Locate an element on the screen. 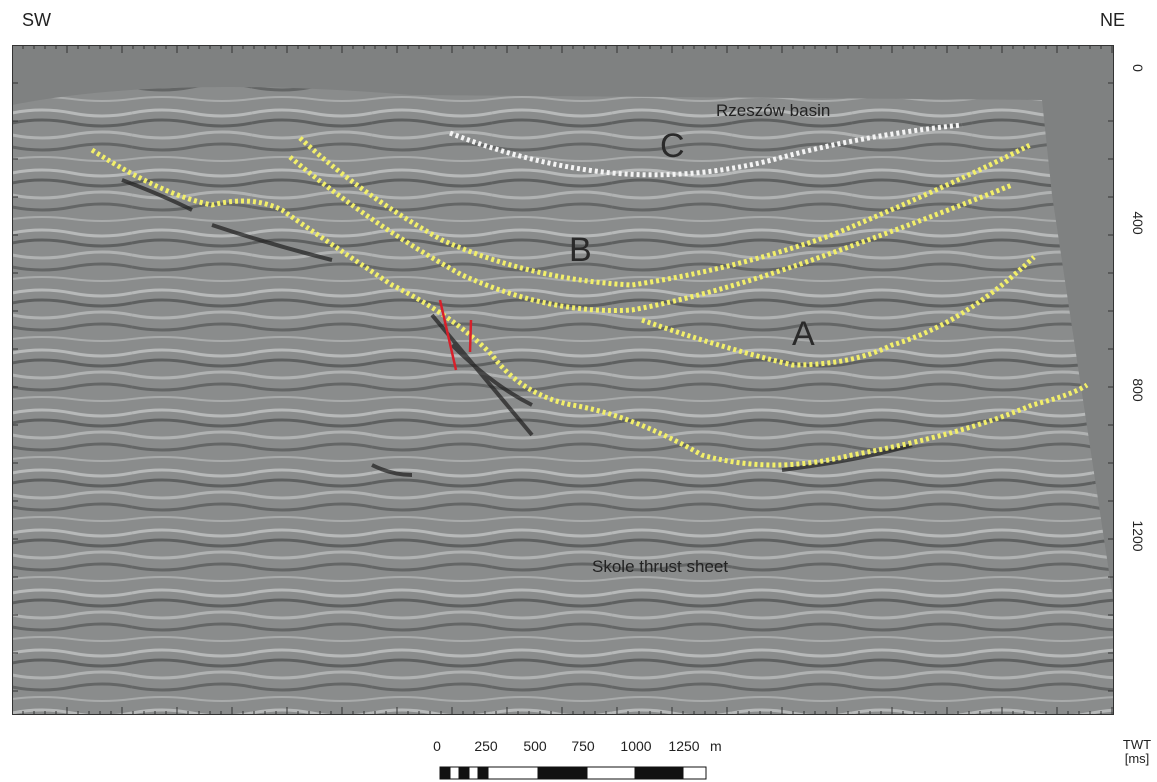 The height and width of the screenshot is (782, 1157). scale-unit: m is located at coordinates (716, 746).